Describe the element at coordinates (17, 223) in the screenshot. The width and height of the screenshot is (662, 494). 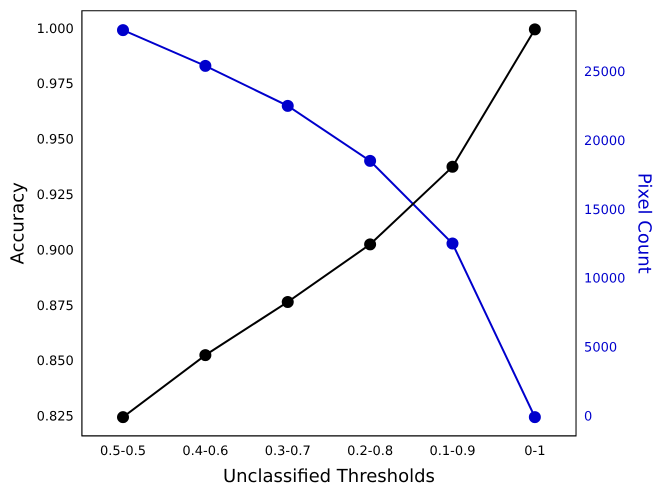
I see `y-axis-title: Accuracy` at that location.